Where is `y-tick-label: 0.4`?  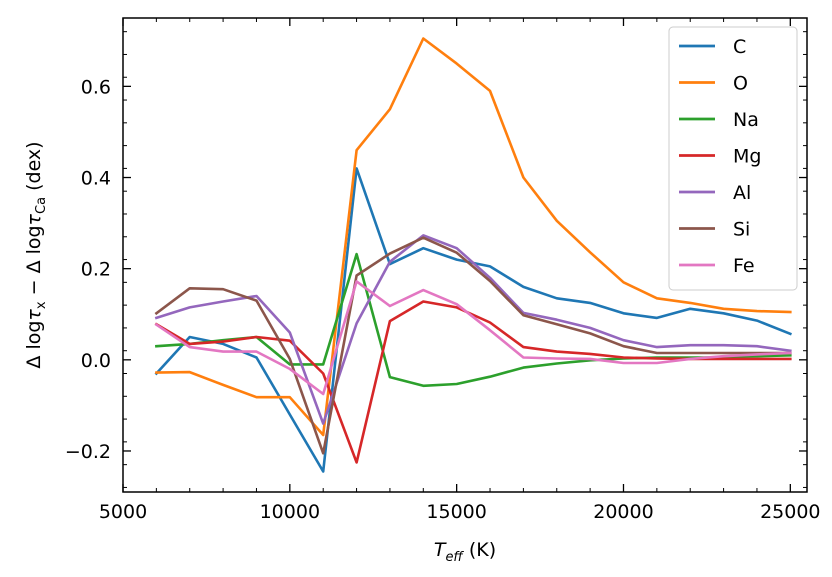 y-tick-label: 0.4 is located at coordinates (96, 179).